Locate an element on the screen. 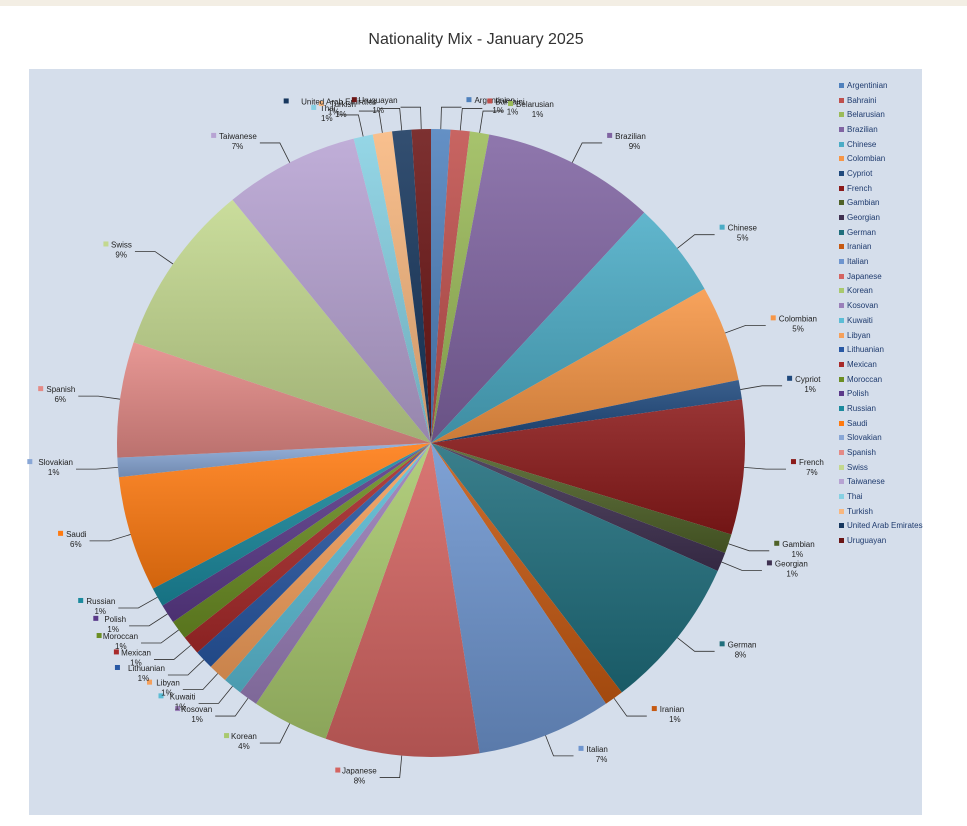  legend-item-moroccan: Moroccan is located at coordinates (901, 379).